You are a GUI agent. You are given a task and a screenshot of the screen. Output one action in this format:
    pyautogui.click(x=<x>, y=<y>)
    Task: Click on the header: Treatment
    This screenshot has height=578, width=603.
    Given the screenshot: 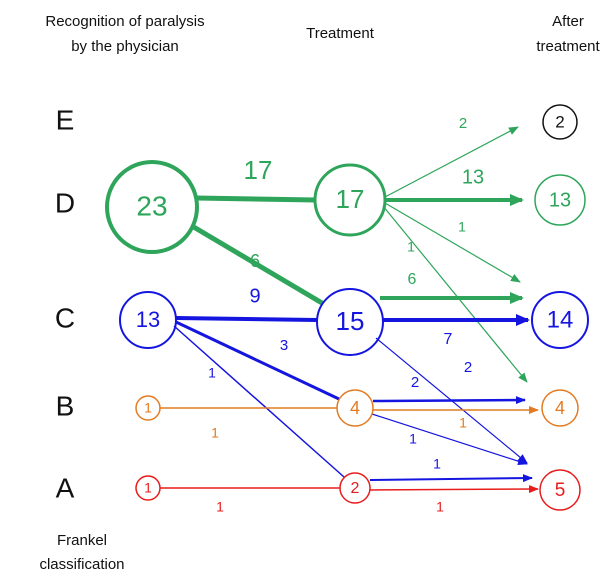 What is the action you would take?
    pyautogui.click(x=340, y=33)
    